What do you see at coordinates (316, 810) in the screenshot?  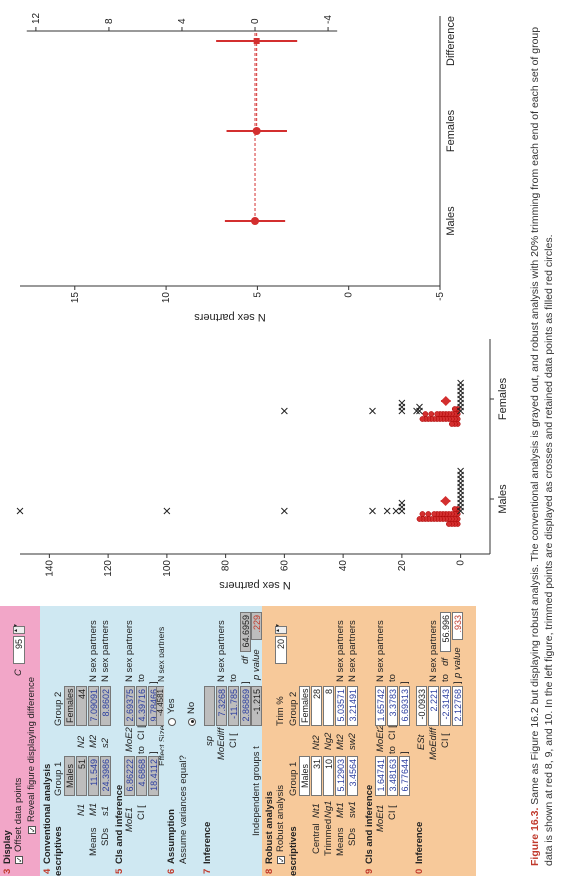 I see `nt1-label: Nt1` at bounding box center [316, 810].